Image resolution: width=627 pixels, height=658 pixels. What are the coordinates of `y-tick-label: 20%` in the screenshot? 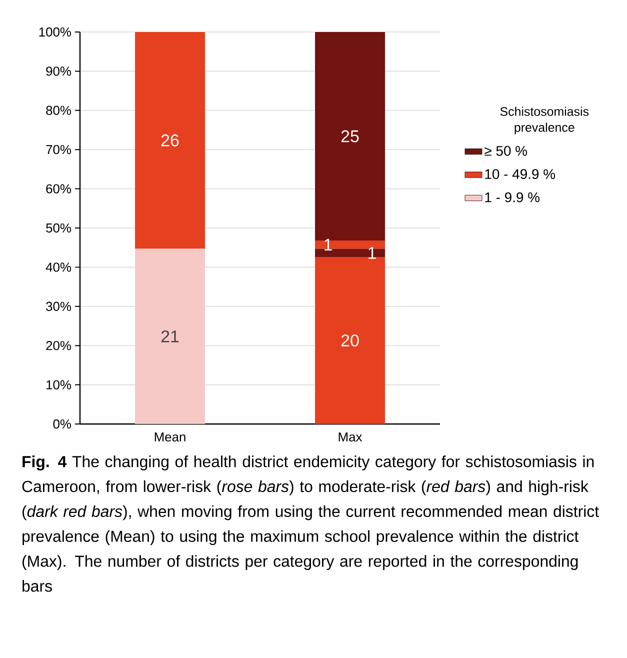 It's located at (59, 345).